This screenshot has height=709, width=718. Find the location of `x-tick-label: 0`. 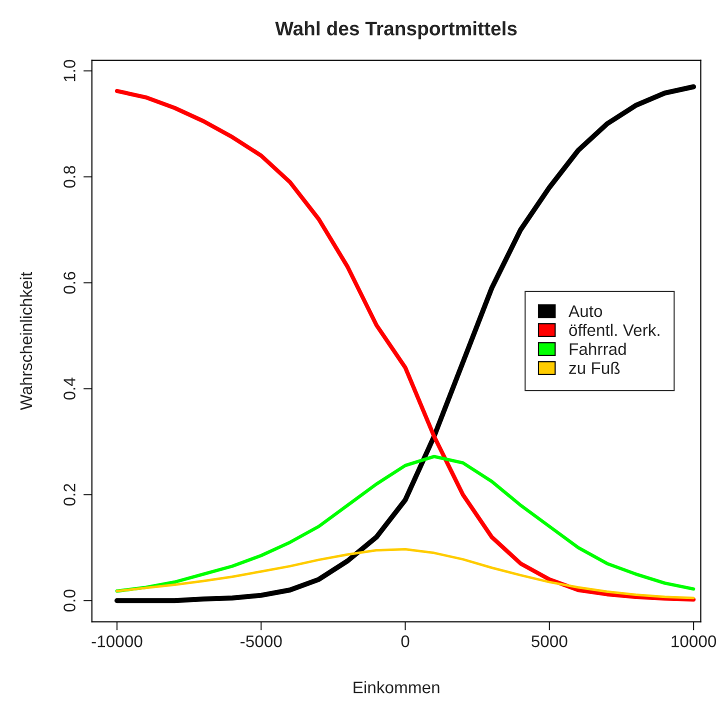

x-tick-label: 0 is located at coordinates (405, 641).